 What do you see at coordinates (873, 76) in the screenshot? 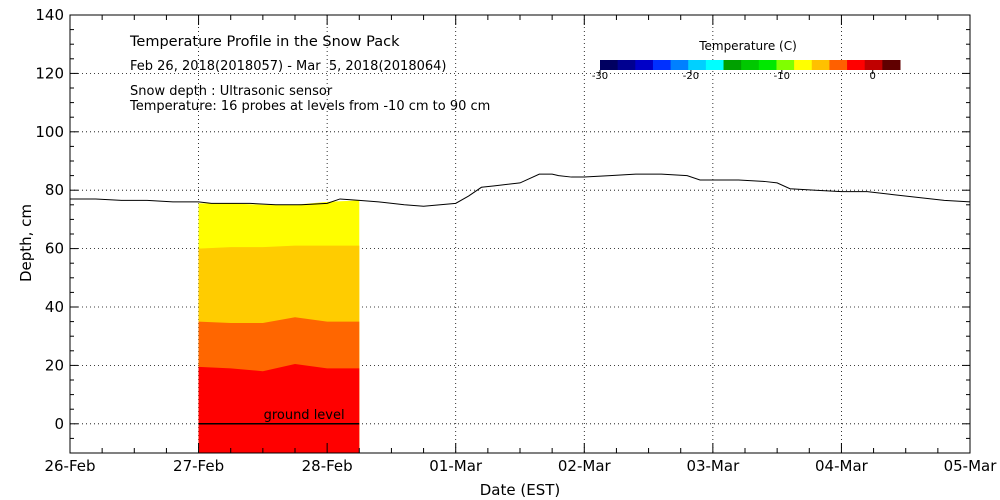
I see `colorbar-tick-label: 0` at bounding box center [873, 76].